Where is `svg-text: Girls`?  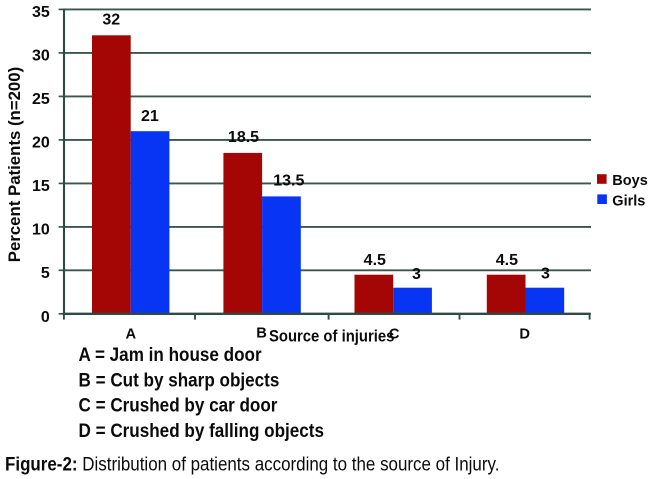 svg-text: Girls is located at coordinates (628, 202).